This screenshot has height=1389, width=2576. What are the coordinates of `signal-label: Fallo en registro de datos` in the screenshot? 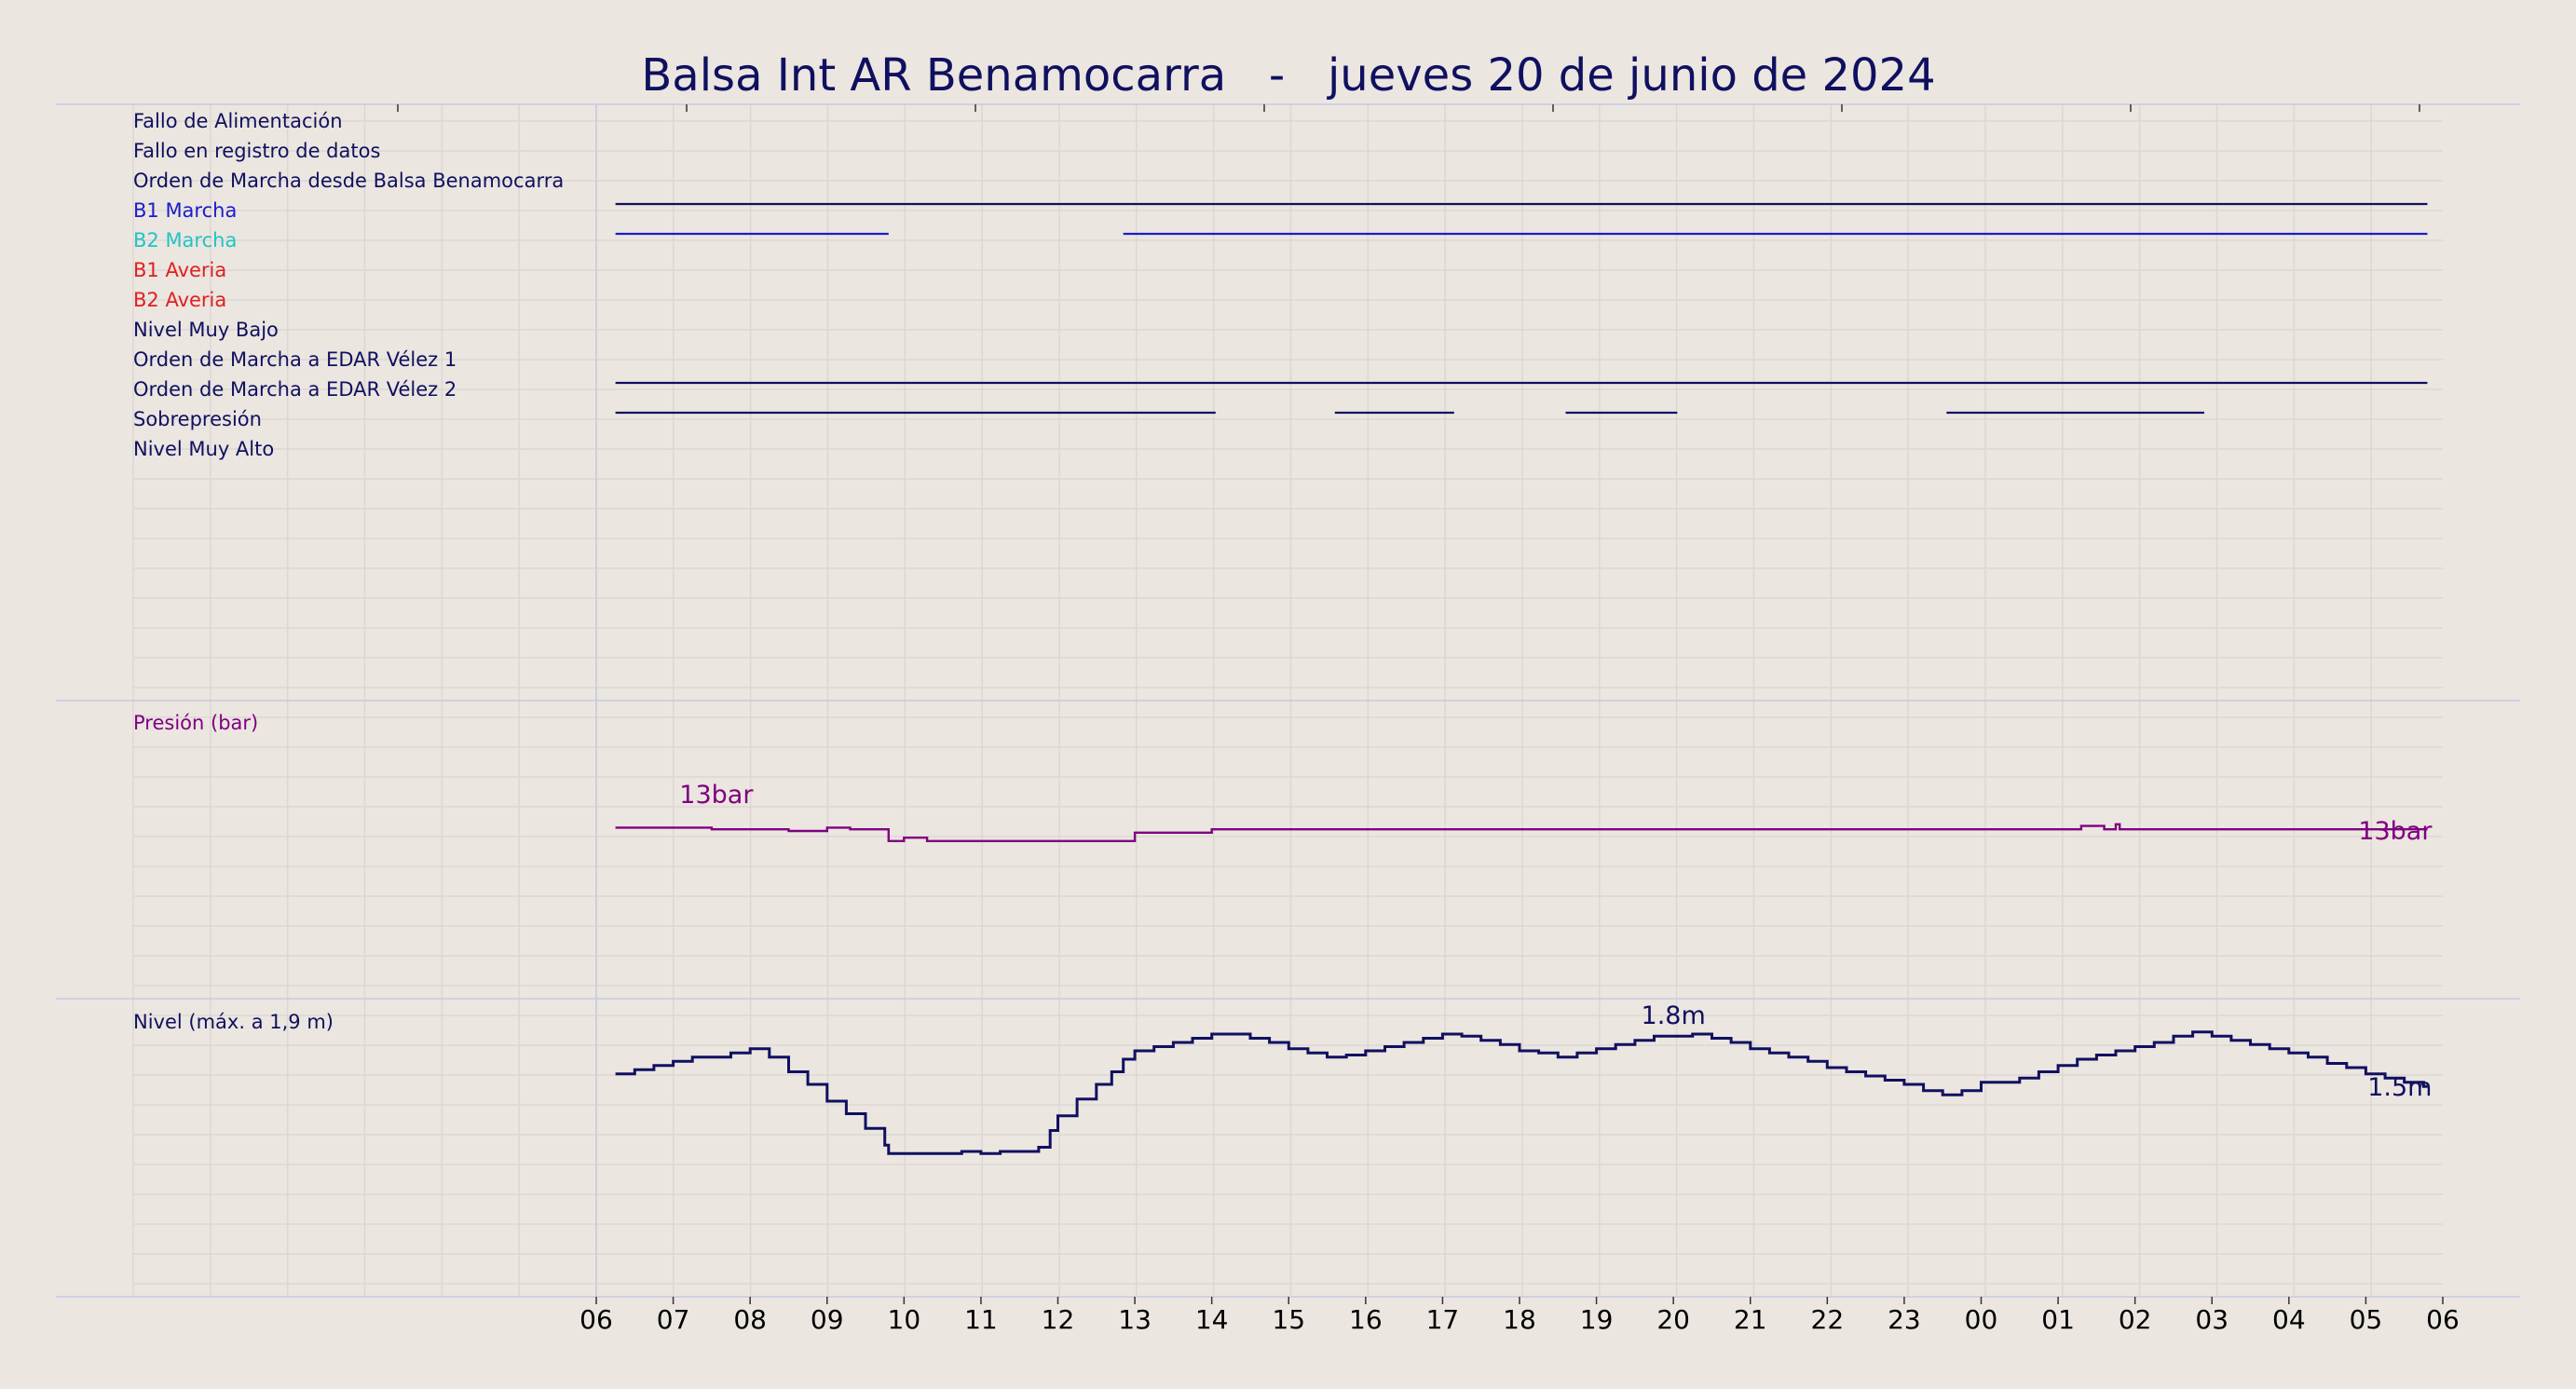 It's located at (256, 151).